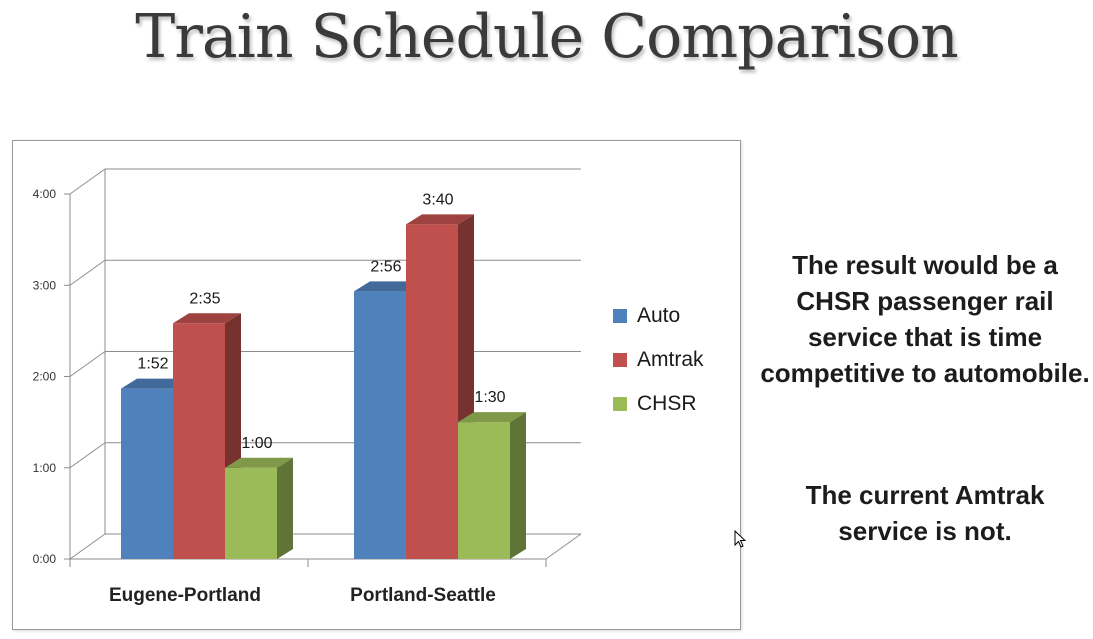  What do you see at coordinates (185, 595) in the screenshot?
I see `x-category-label: Eugene-Portland` at bounding box center [185, 595].